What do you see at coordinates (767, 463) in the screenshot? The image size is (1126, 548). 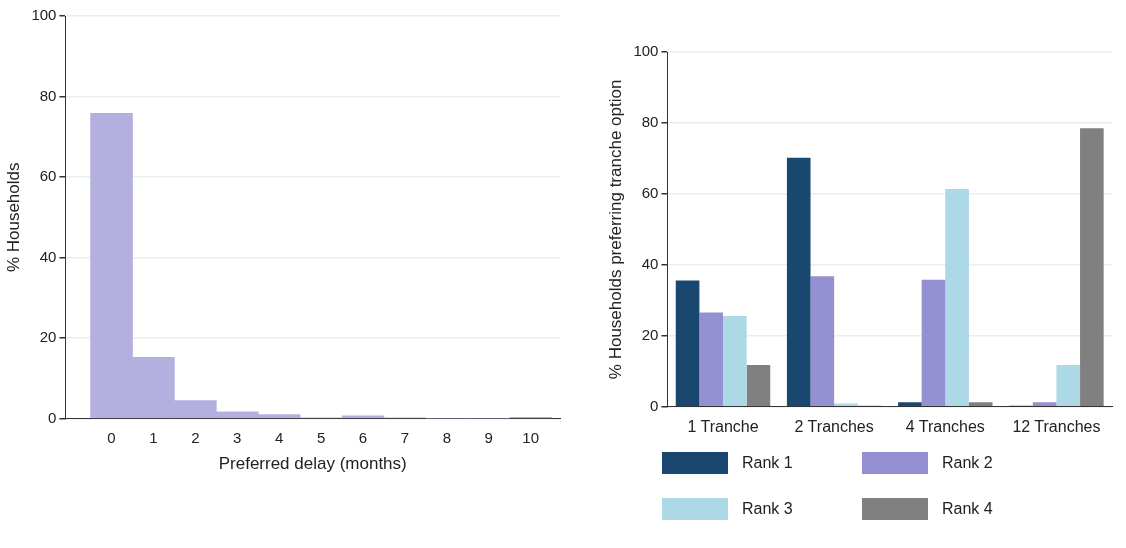 I see `legend-label: Rank 1` at bounding box center [767, 463].